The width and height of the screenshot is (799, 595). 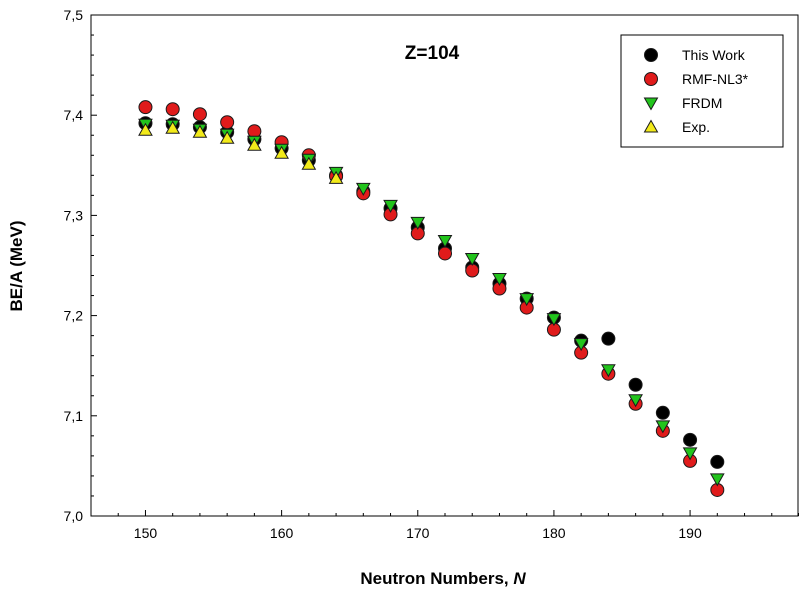 I want to click on y-tick-label: 7,3, so click(x=74, y=215).